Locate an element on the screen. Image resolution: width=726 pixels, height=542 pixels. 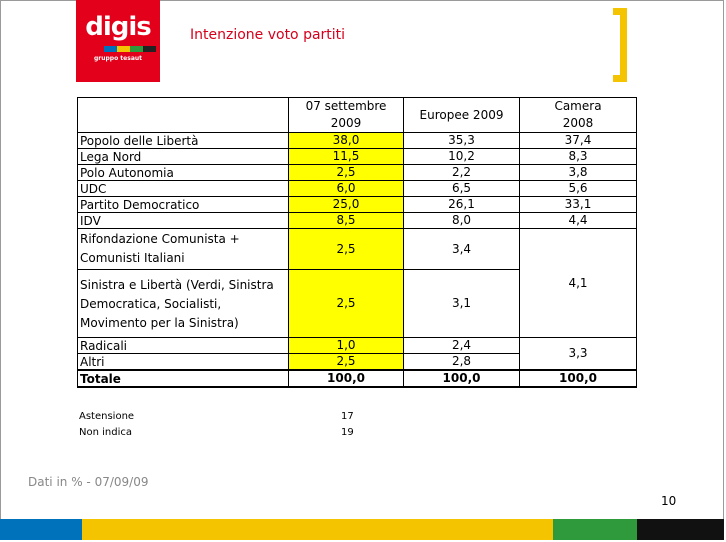
europee-value: 2,4 is located at coordinates (461, 345).